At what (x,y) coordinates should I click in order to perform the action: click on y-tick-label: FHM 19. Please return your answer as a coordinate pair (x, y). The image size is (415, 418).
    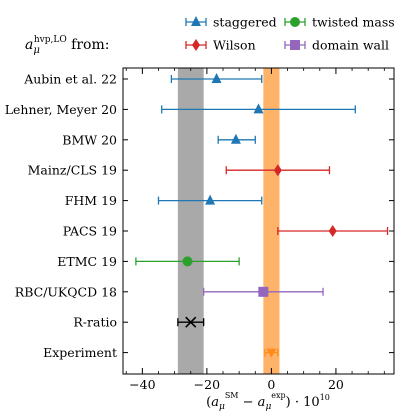
    Looking at the image, I should click on (91, 200).